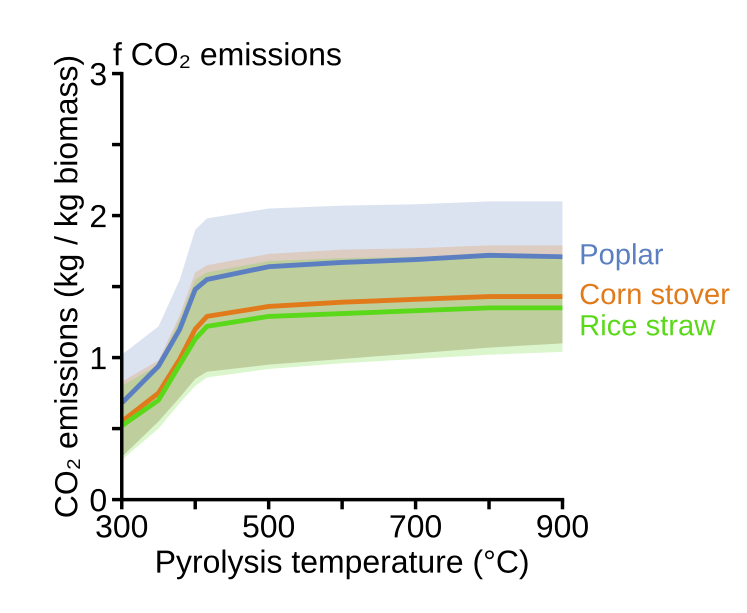  What do you see at coordinates (122, 526) in the screenshot?
I see `x-tick-label: 300` at bounding box center [122, 526].